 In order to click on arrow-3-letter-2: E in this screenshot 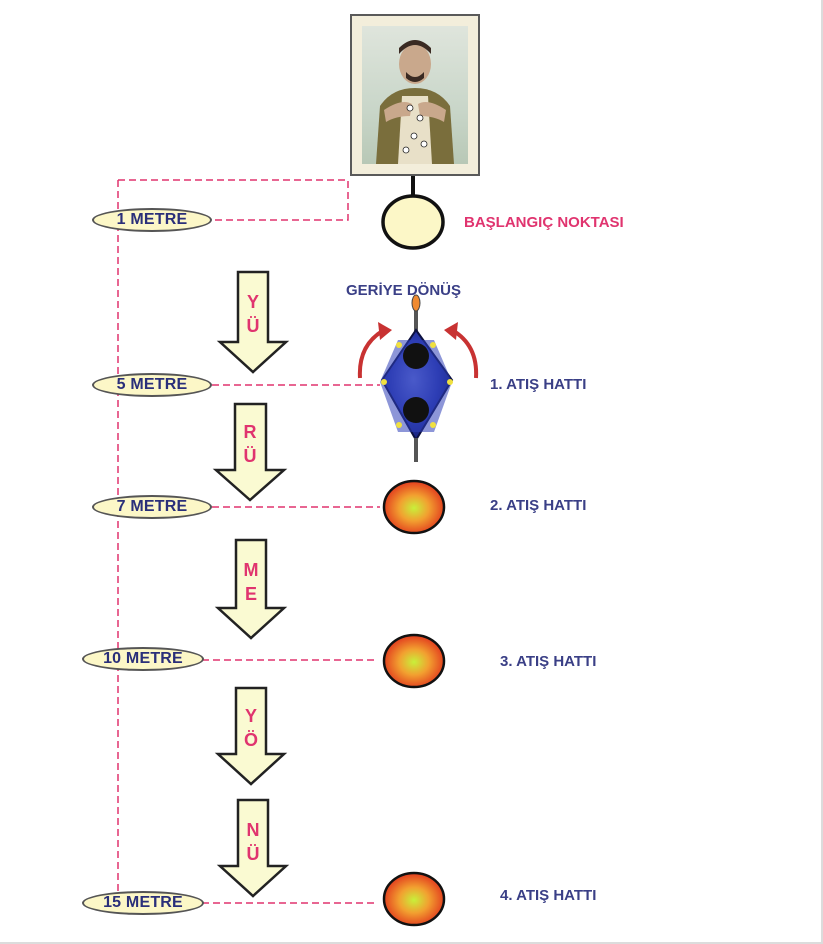, I will do `click(250, 594)`.